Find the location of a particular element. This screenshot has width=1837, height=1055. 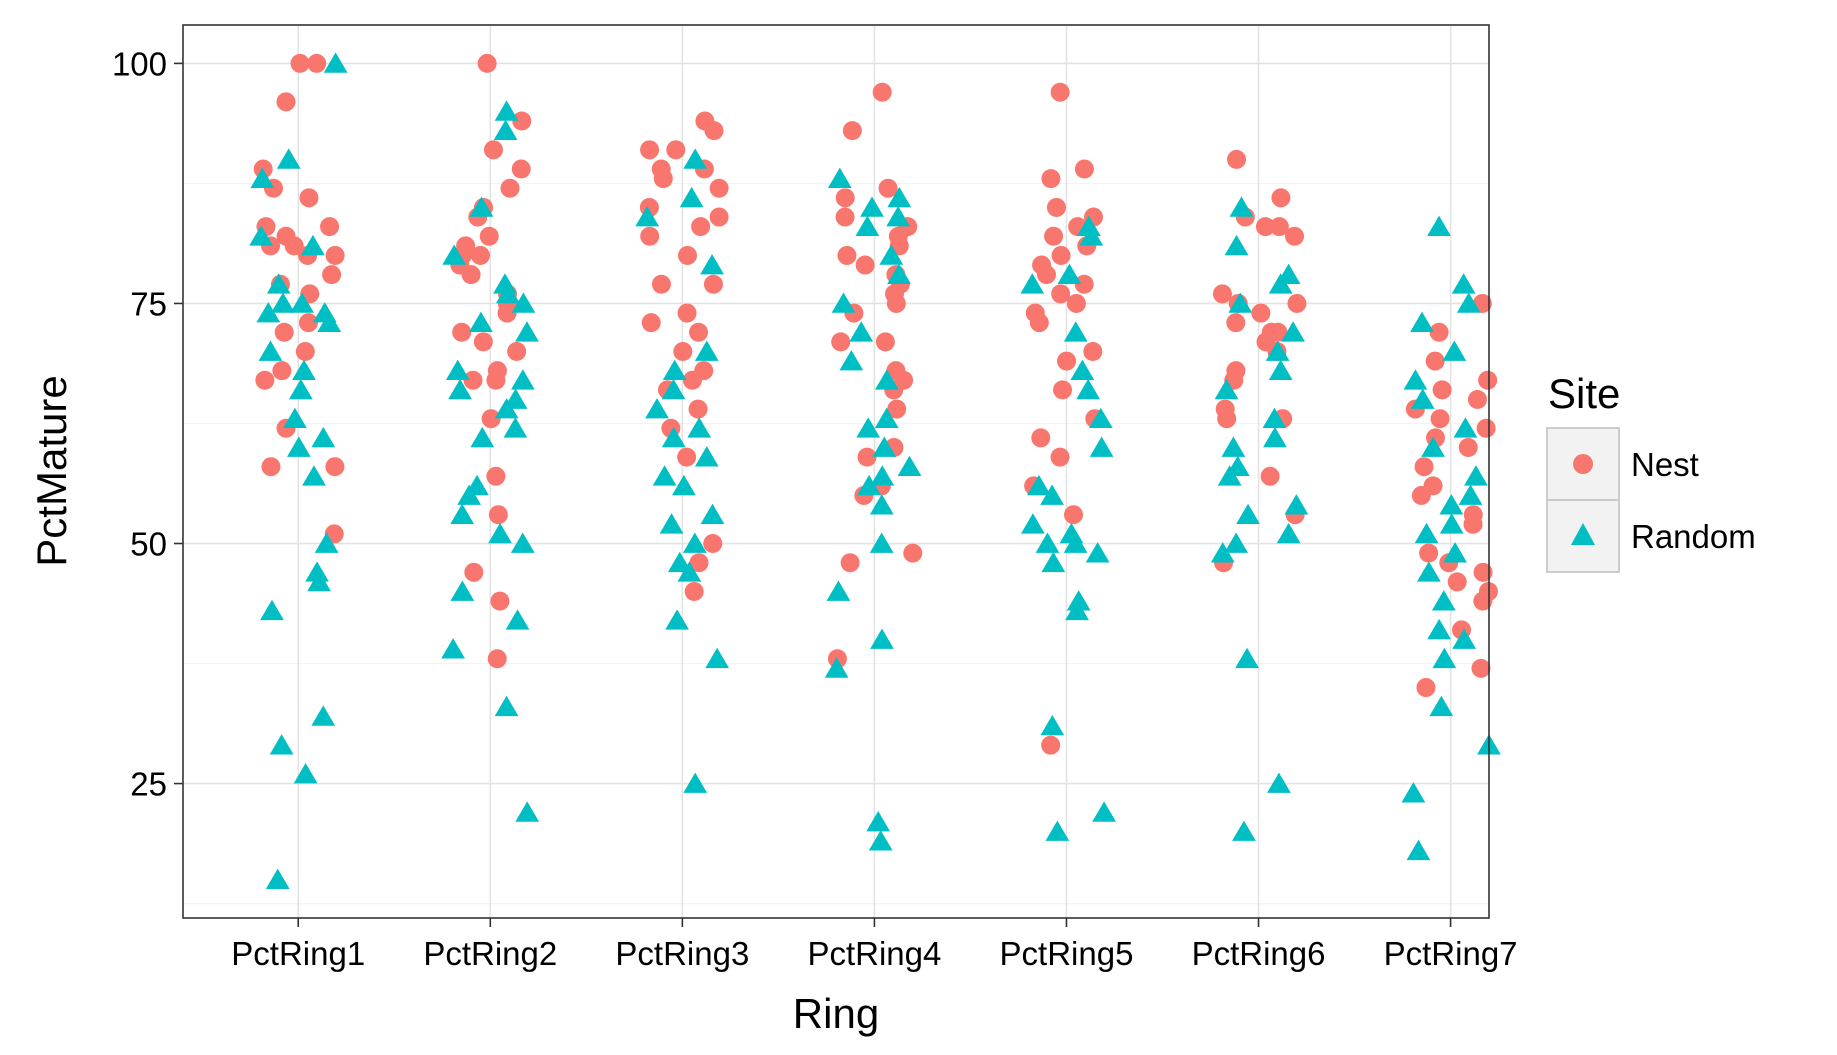

y-tick-label: 25 is located at coordinates (148, 784).